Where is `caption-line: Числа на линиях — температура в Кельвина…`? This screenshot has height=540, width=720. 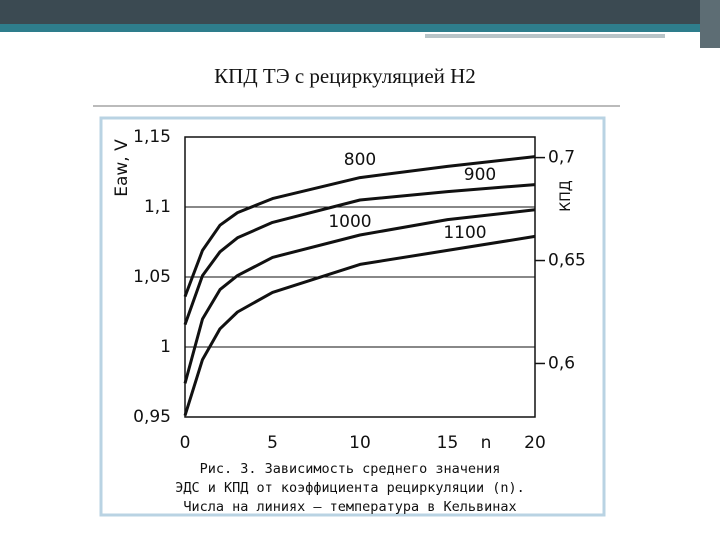 caption-line: Числа на линиях — температура в Кельвина… is located at coordinates (349, 507).